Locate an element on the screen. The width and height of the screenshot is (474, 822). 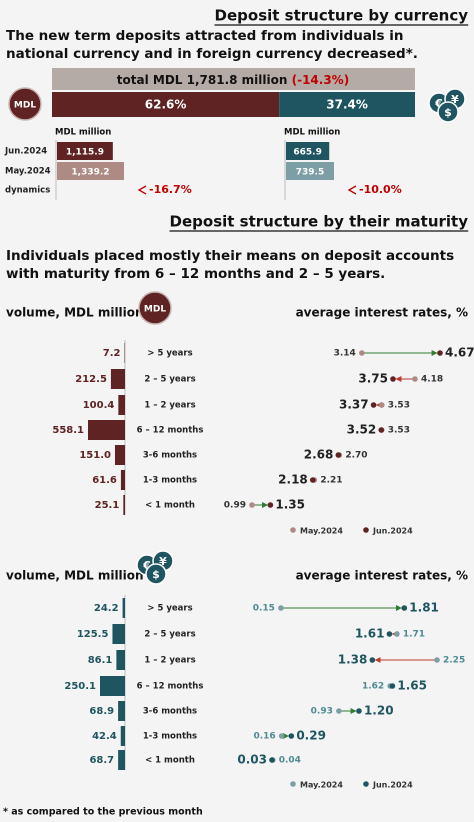
dynamics: -10.0% is located at coordinates (380, 189).